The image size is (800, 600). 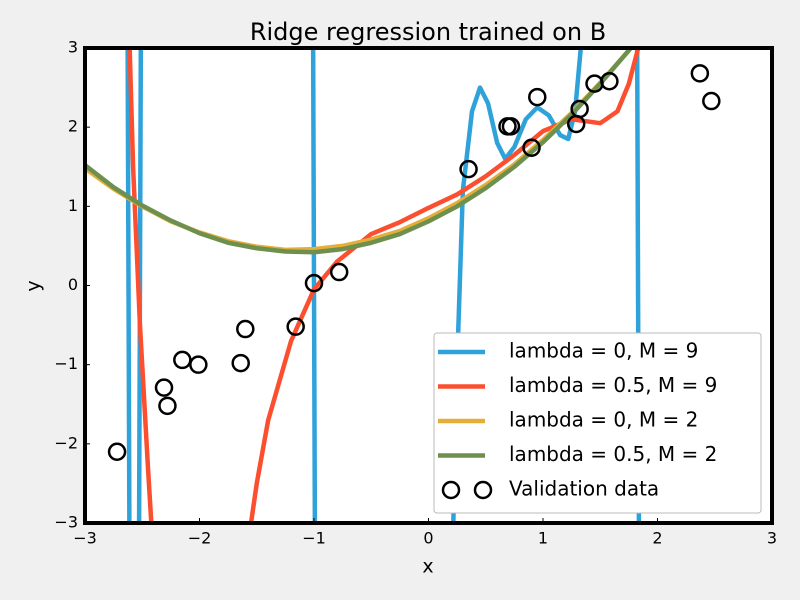 I want to click on y-tick-label: −3, so click(x=66, y=522).